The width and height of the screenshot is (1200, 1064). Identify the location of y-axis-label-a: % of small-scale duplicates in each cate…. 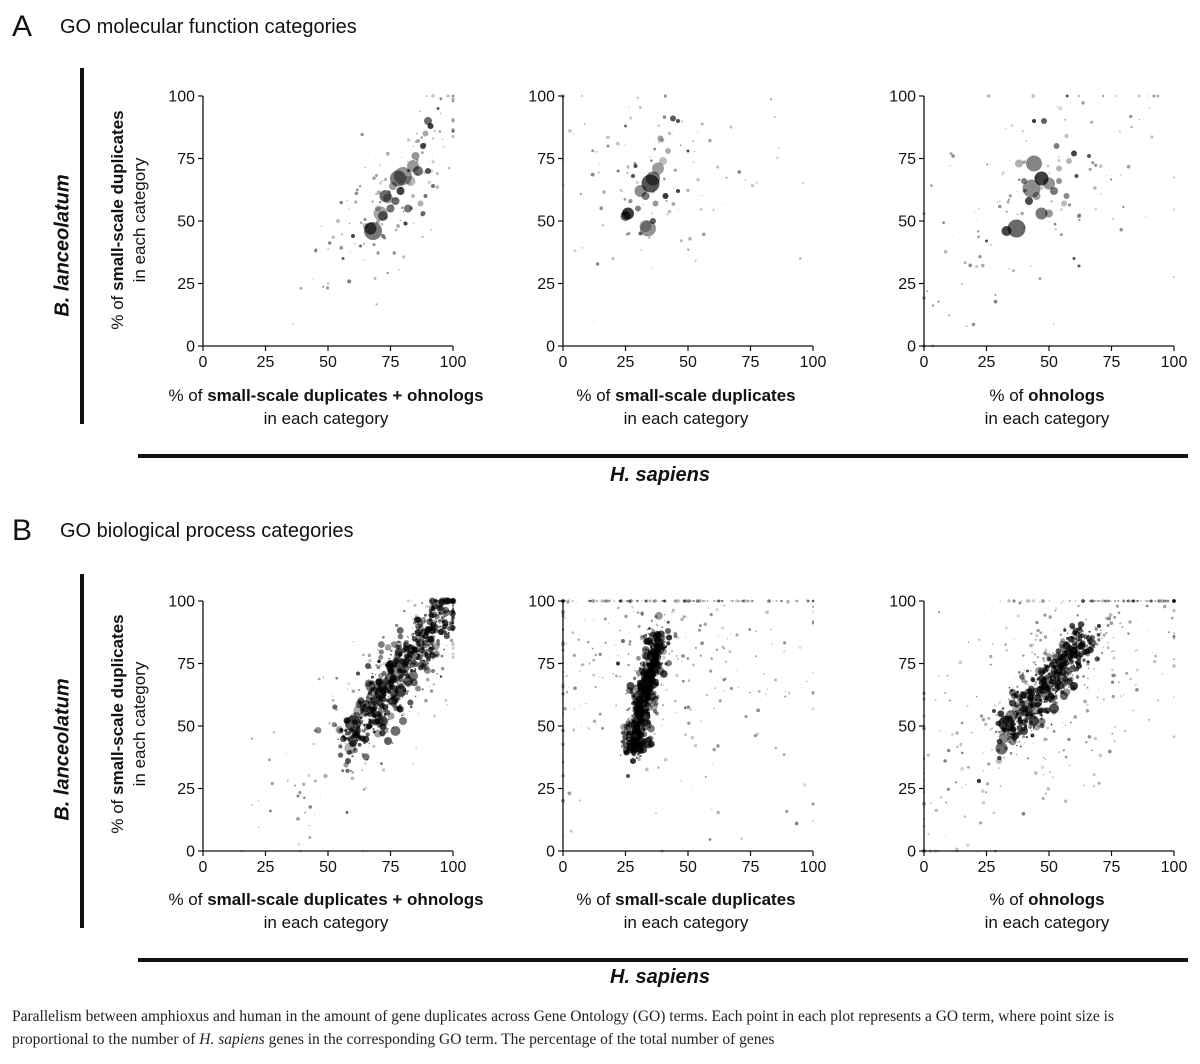
(128, 220).